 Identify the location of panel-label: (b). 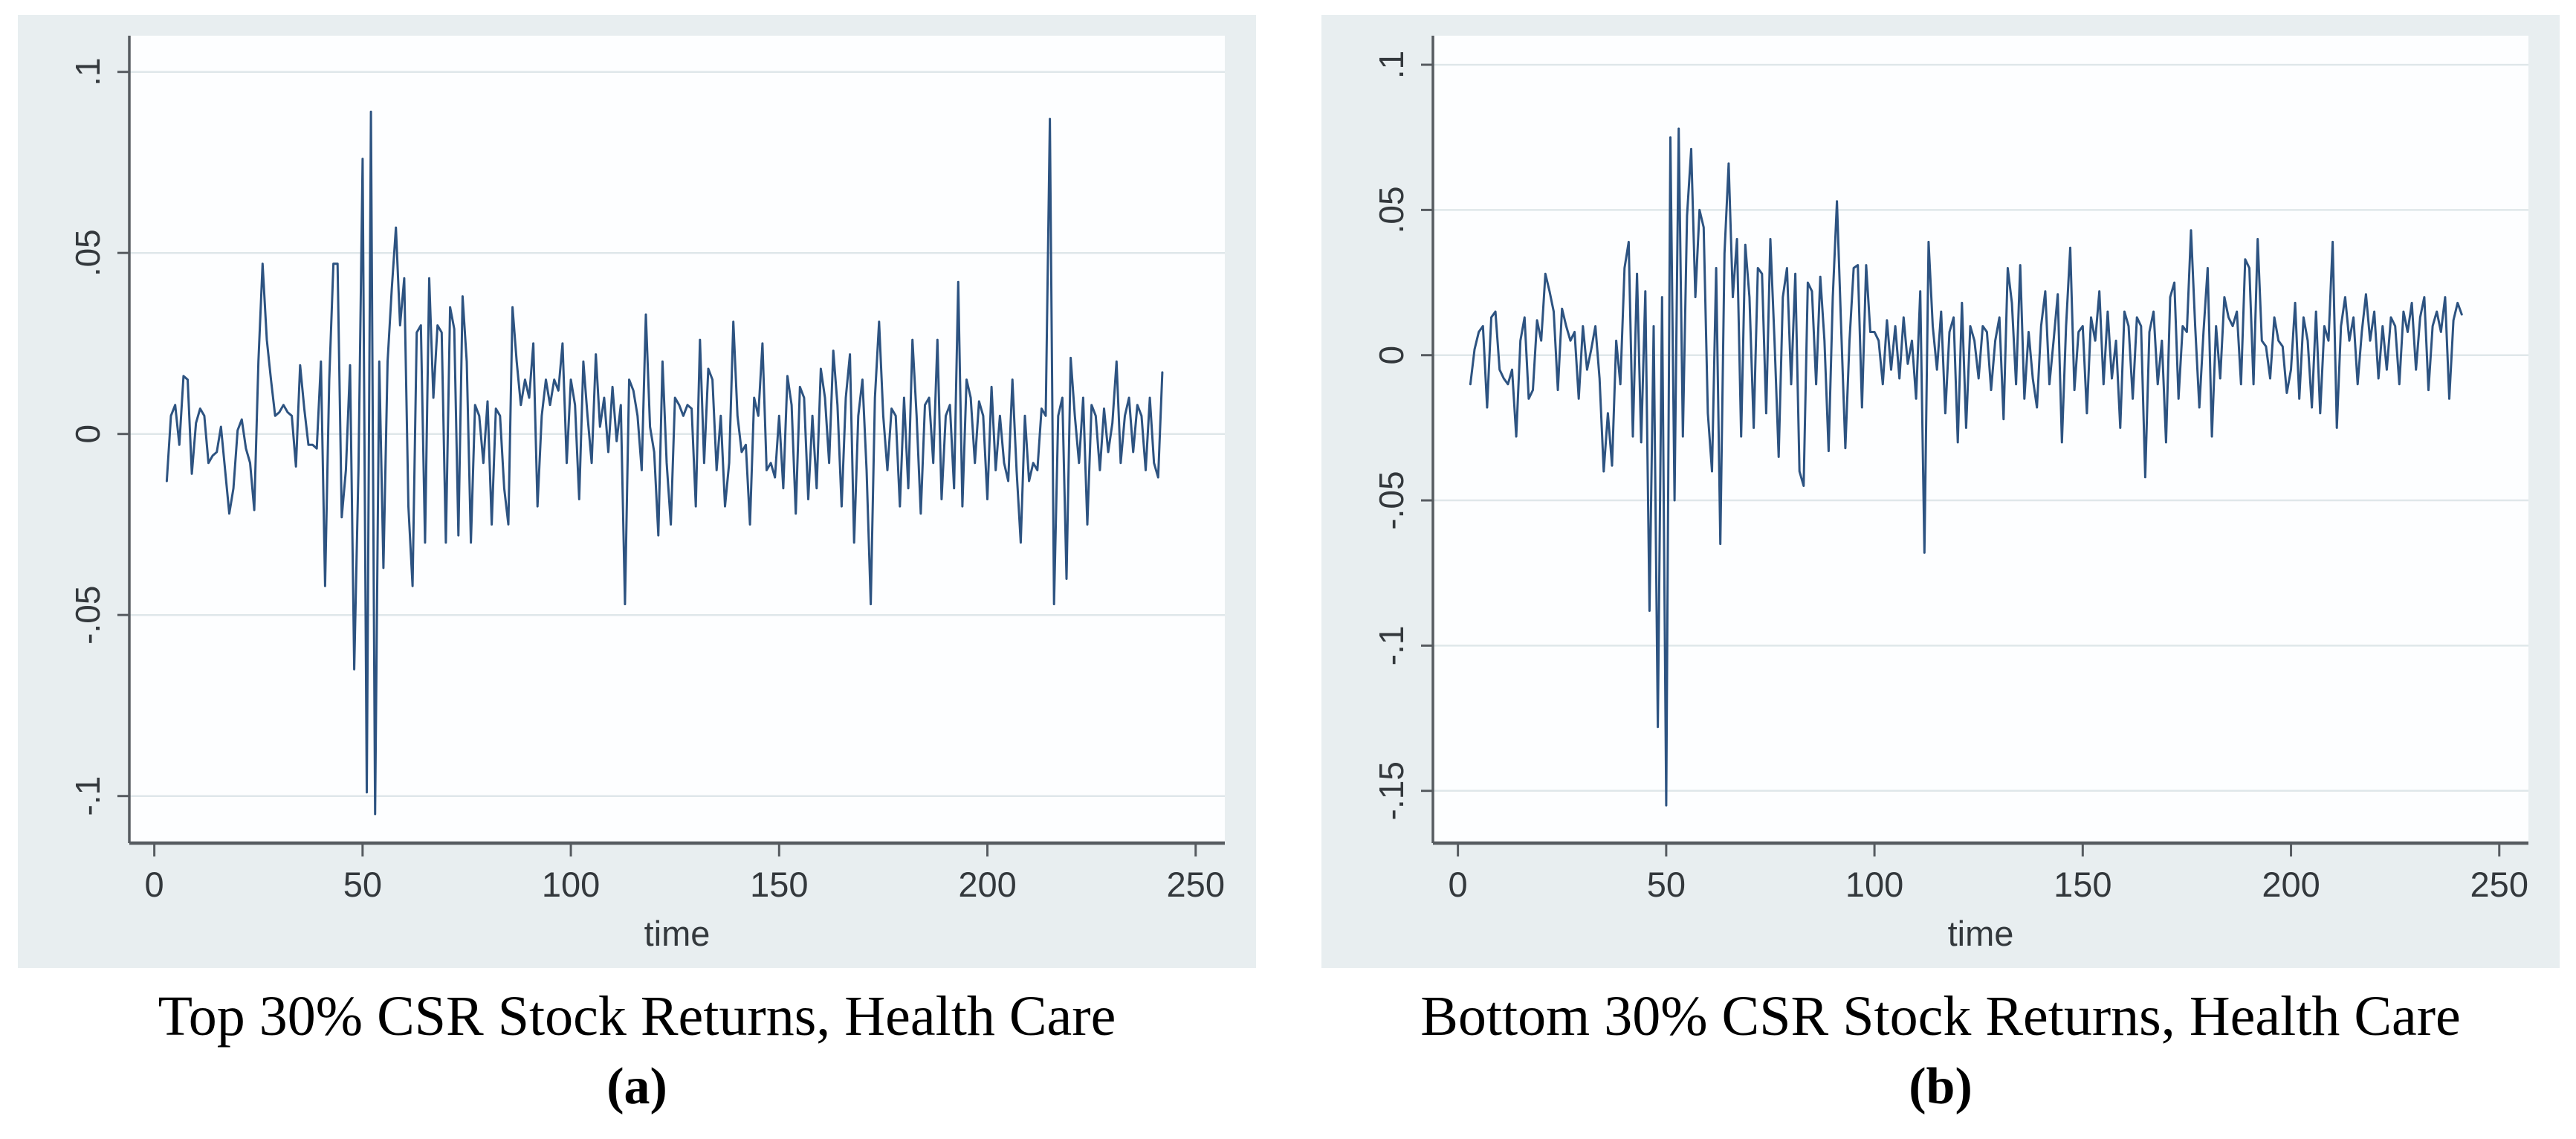
(1941, 1086).